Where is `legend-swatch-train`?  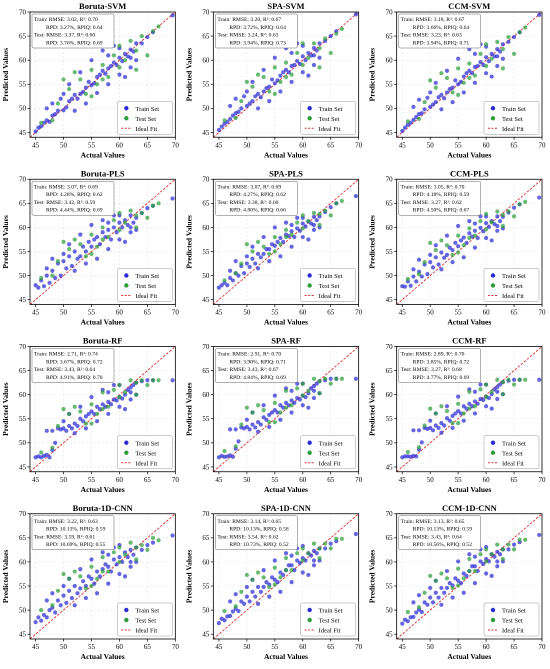
legend-swatch-train is located at coordinates (126, 442).